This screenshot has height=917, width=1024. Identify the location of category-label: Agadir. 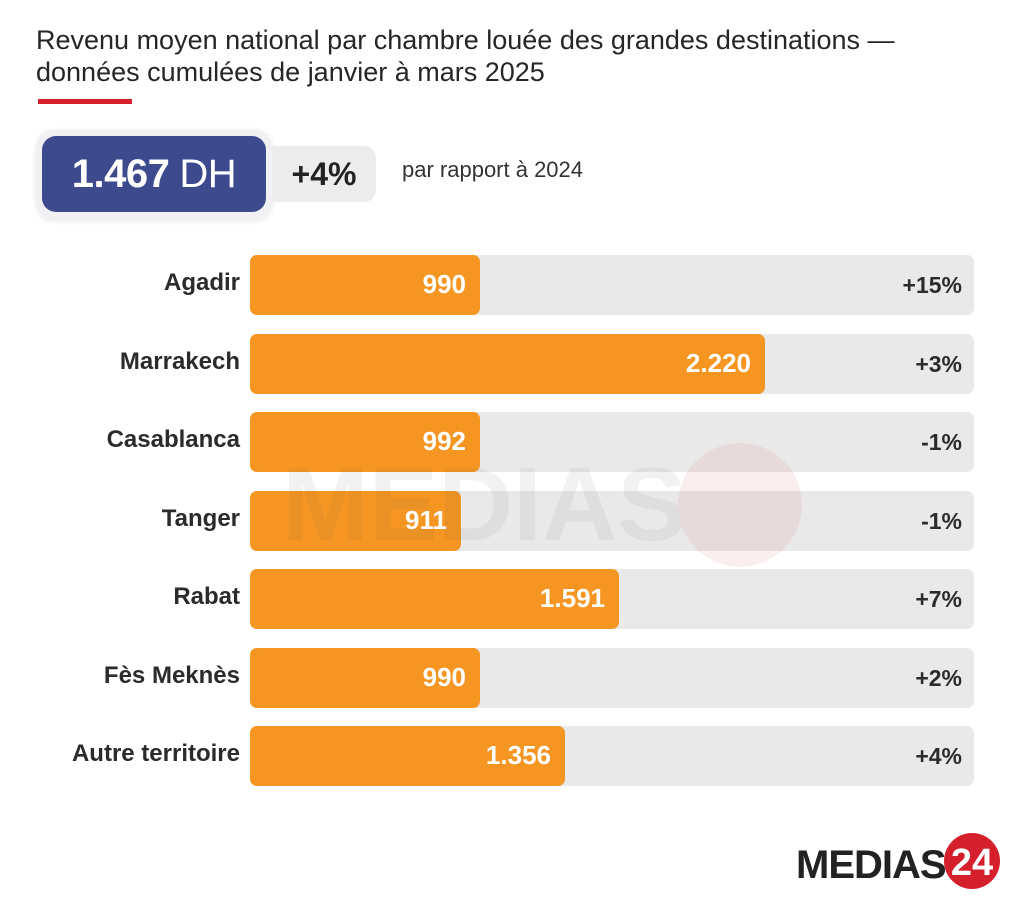
(201, 282).